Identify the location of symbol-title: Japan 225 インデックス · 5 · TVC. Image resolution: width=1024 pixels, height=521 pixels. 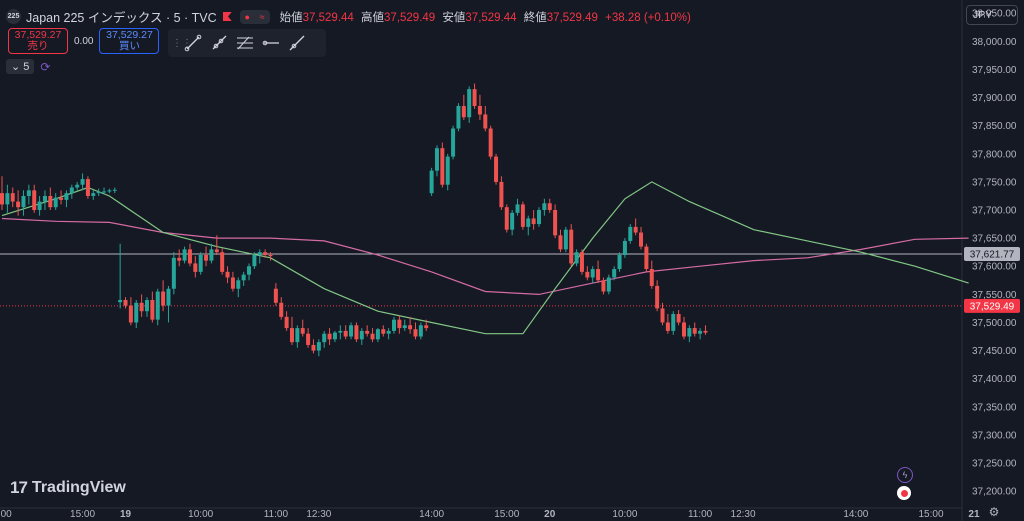
(121, 18).